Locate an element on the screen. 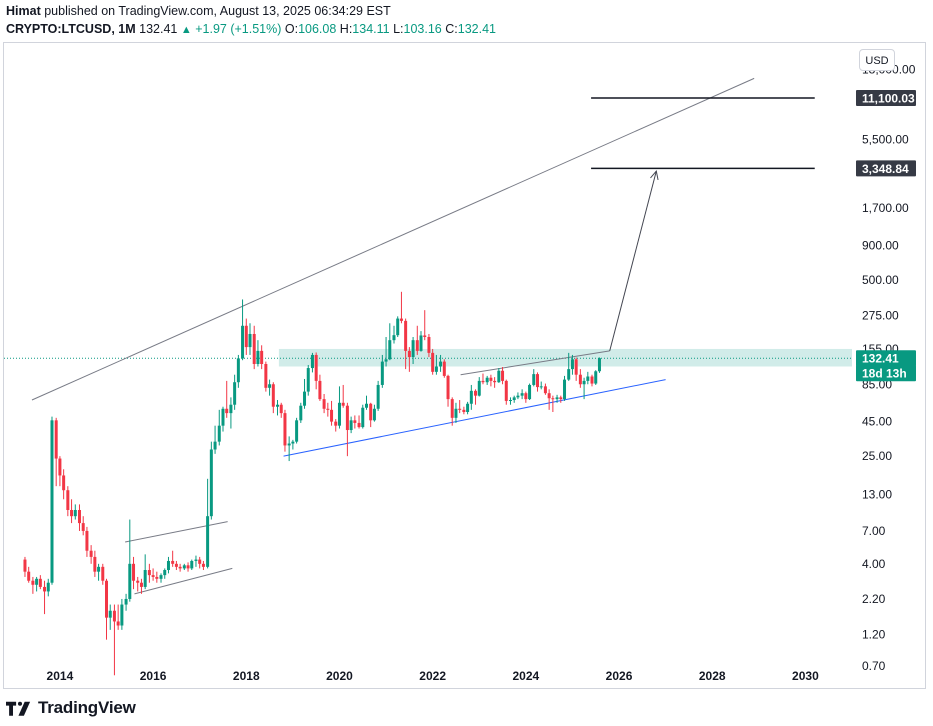 Image resolution: width=933 pixels, height=726 pixels. y-tick-label: 1.20 is located at coordinates (874, 635).